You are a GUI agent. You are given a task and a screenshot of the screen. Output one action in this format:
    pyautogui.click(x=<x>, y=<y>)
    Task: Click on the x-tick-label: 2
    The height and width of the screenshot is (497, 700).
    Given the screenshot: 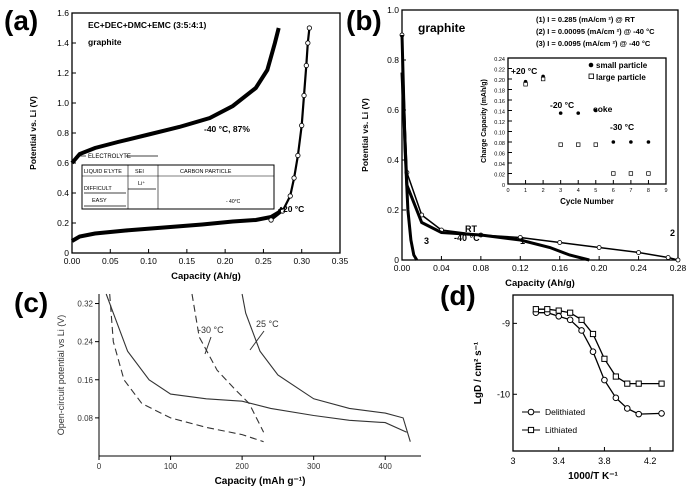 What is the action you would take?
    pyautogui.click(x=543, y=191)
    